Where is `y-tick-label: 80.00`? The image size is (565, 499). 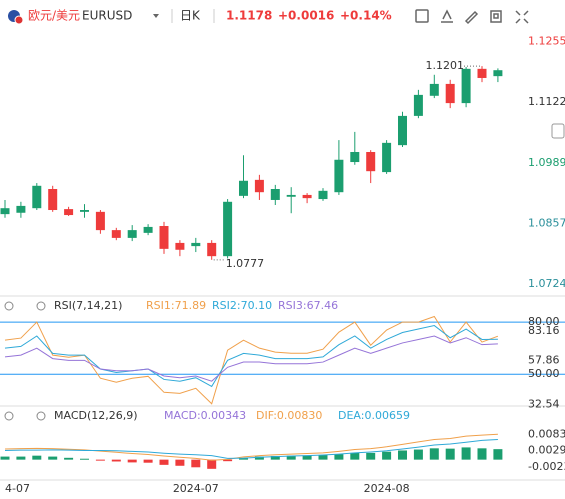 y-tick-label: 80.00 is located at coordinates (544, 321).